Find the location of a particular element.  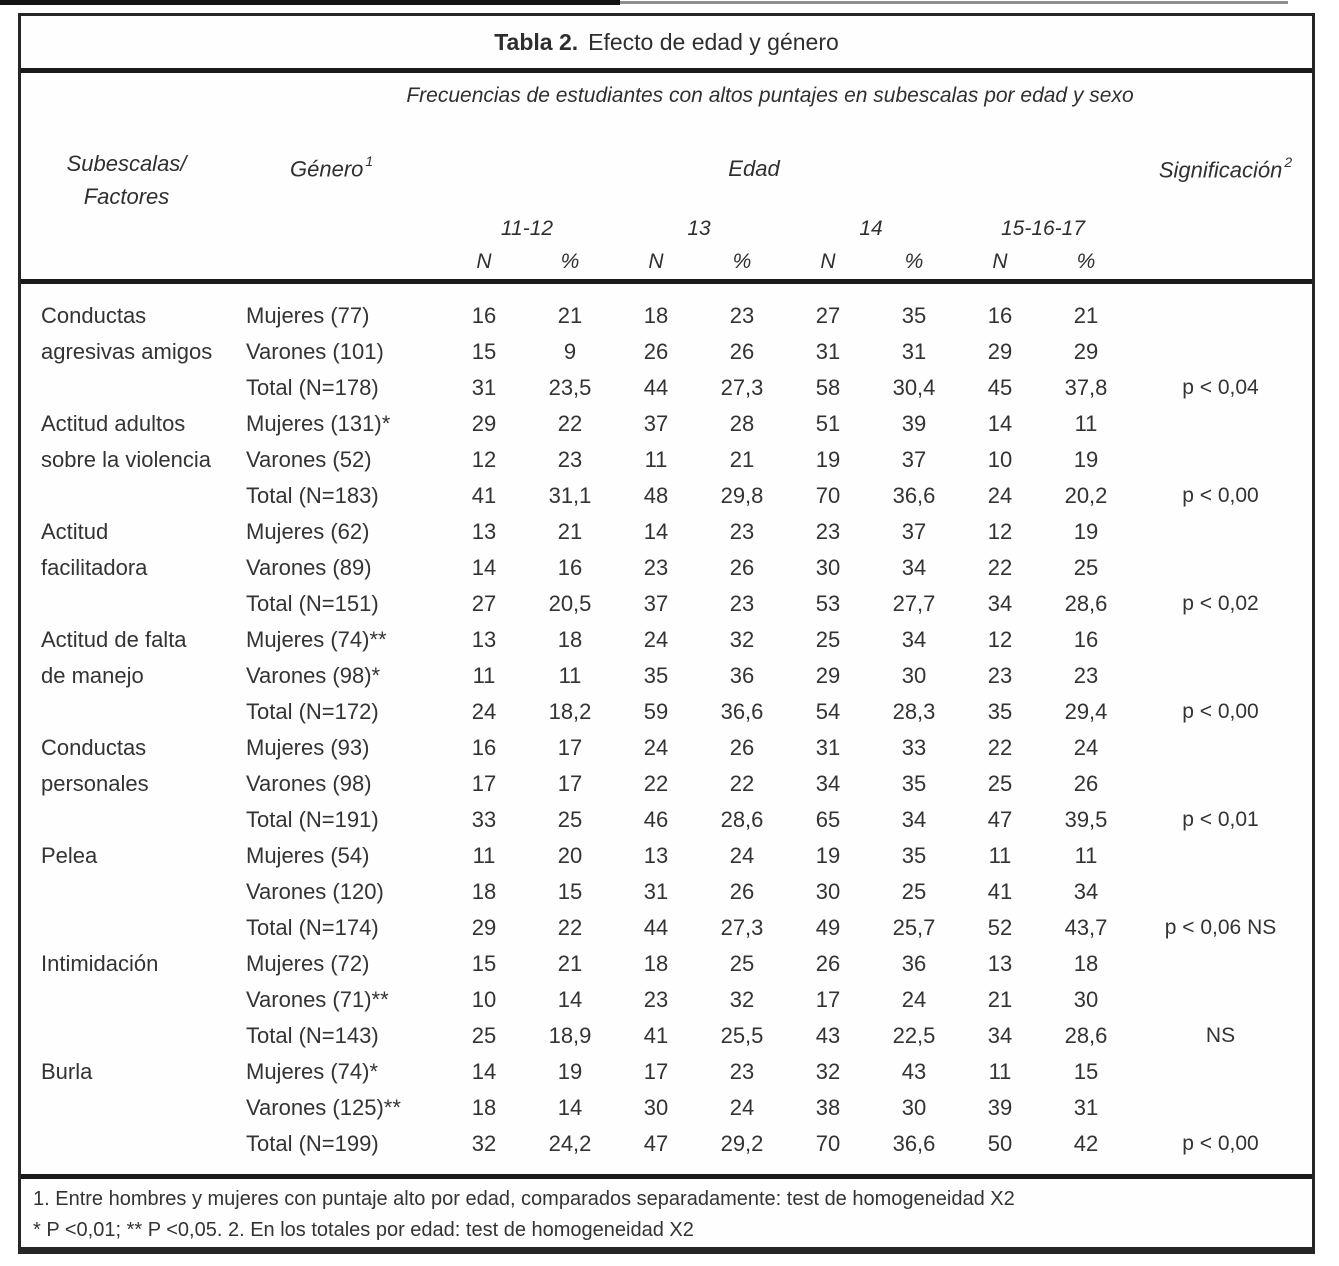

gender-cell: Varones (71)** is located at coordinates (317, 999).